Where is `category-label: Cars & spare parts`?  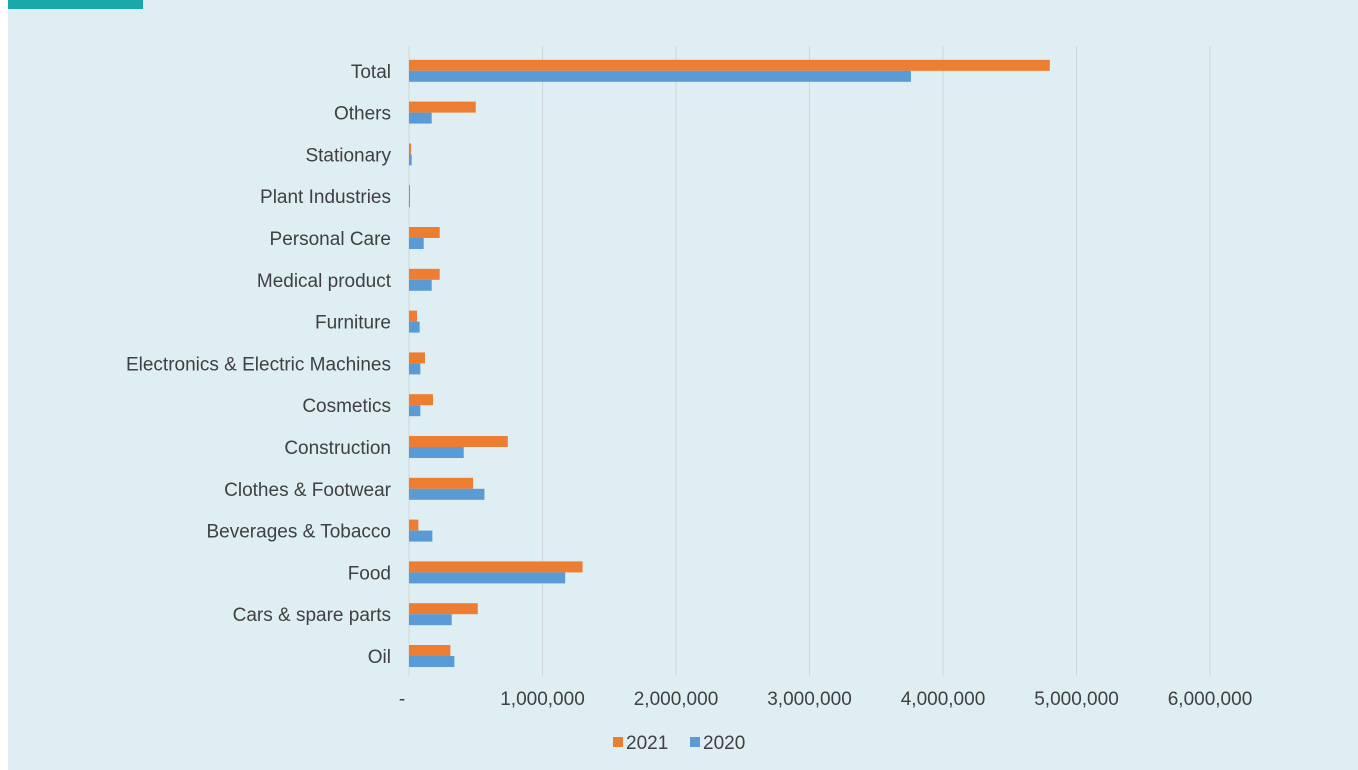
category-label: Cars & spare parts is located at coordinates (312, 615).